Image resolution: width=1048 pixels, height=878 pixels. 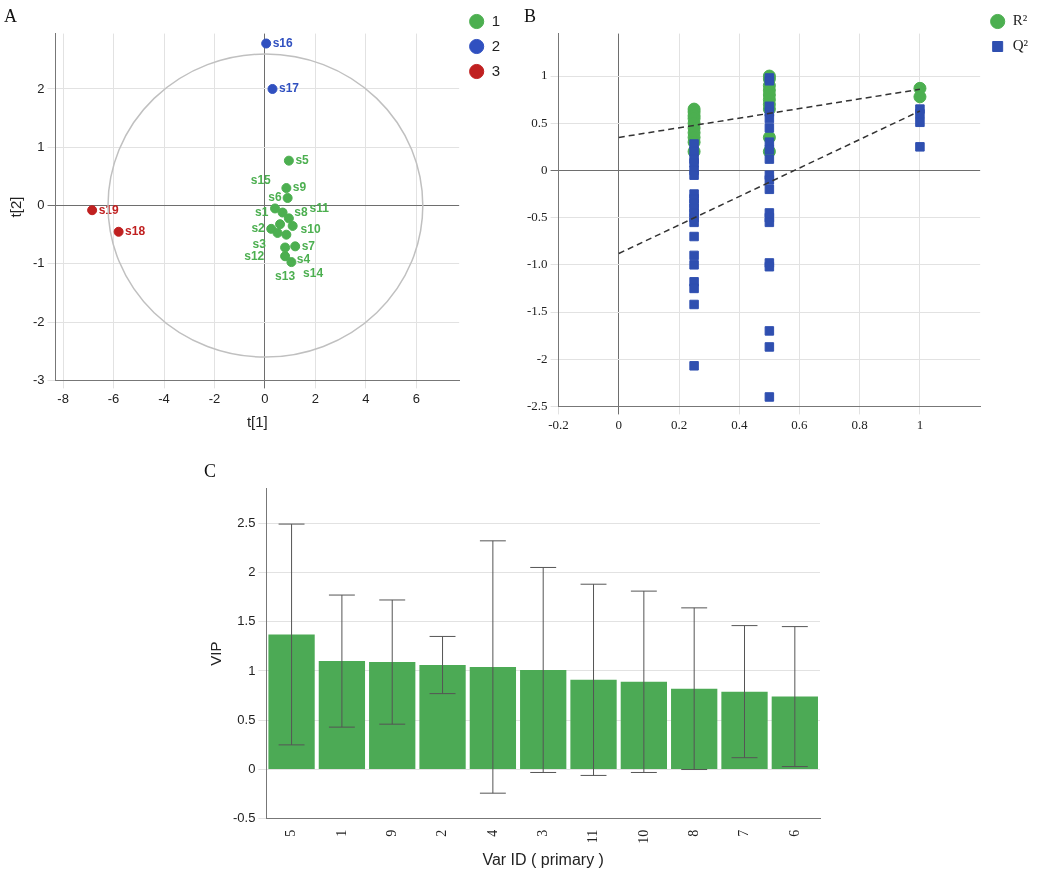 What do you see at coordinates (1020, 20) in the screenshot?
I see `legend-label: R²` at bounding box center [1020, 20].